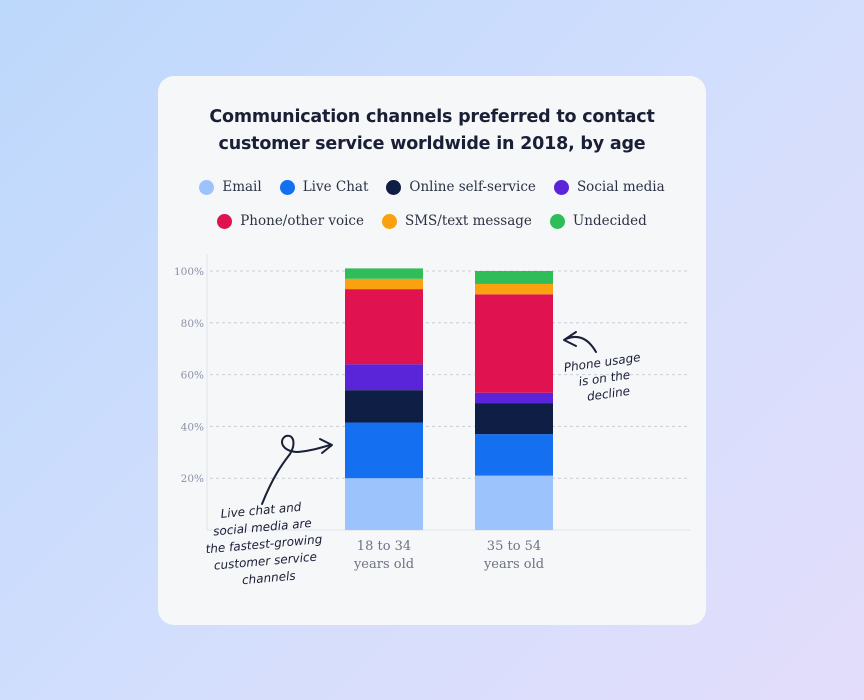  I want to click on annotation-right-line: decline, so click(608, 394).